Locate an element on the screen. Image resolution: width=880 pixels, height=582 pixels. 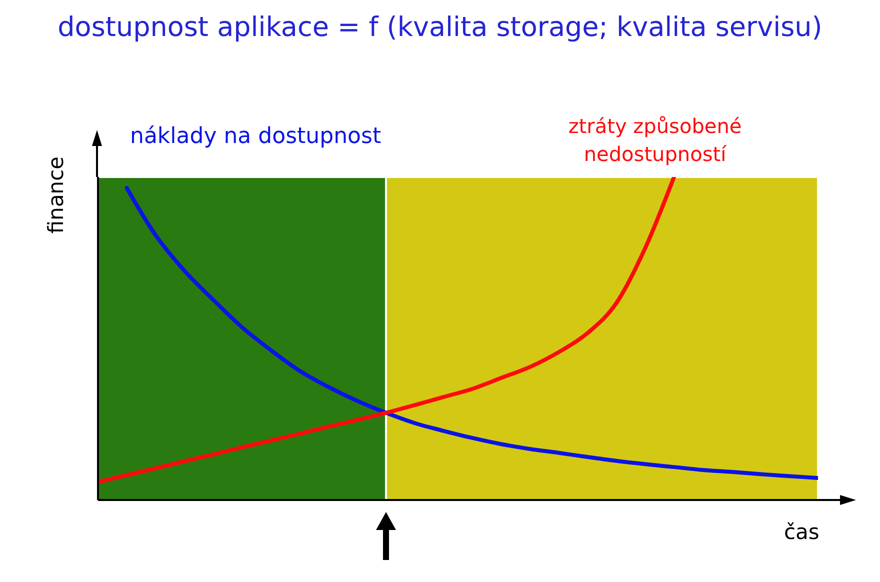
y-axis-title: finance is located at coordinates (56, 195).